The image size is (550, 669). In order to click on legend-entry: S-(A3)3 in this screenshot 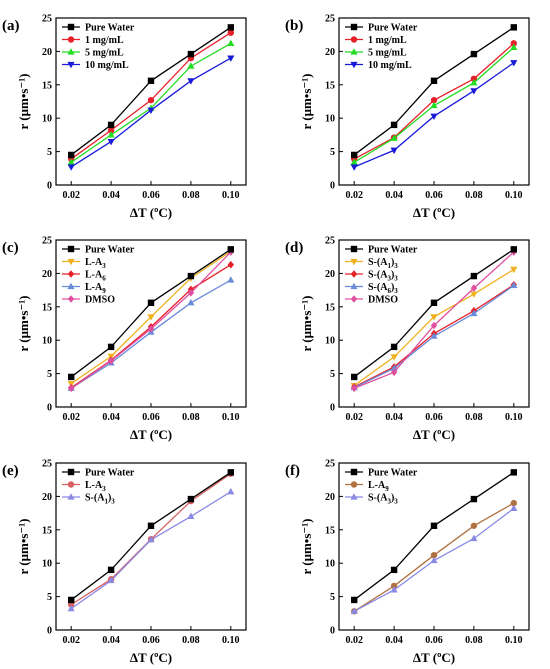, I will do `click(383, 276)`.